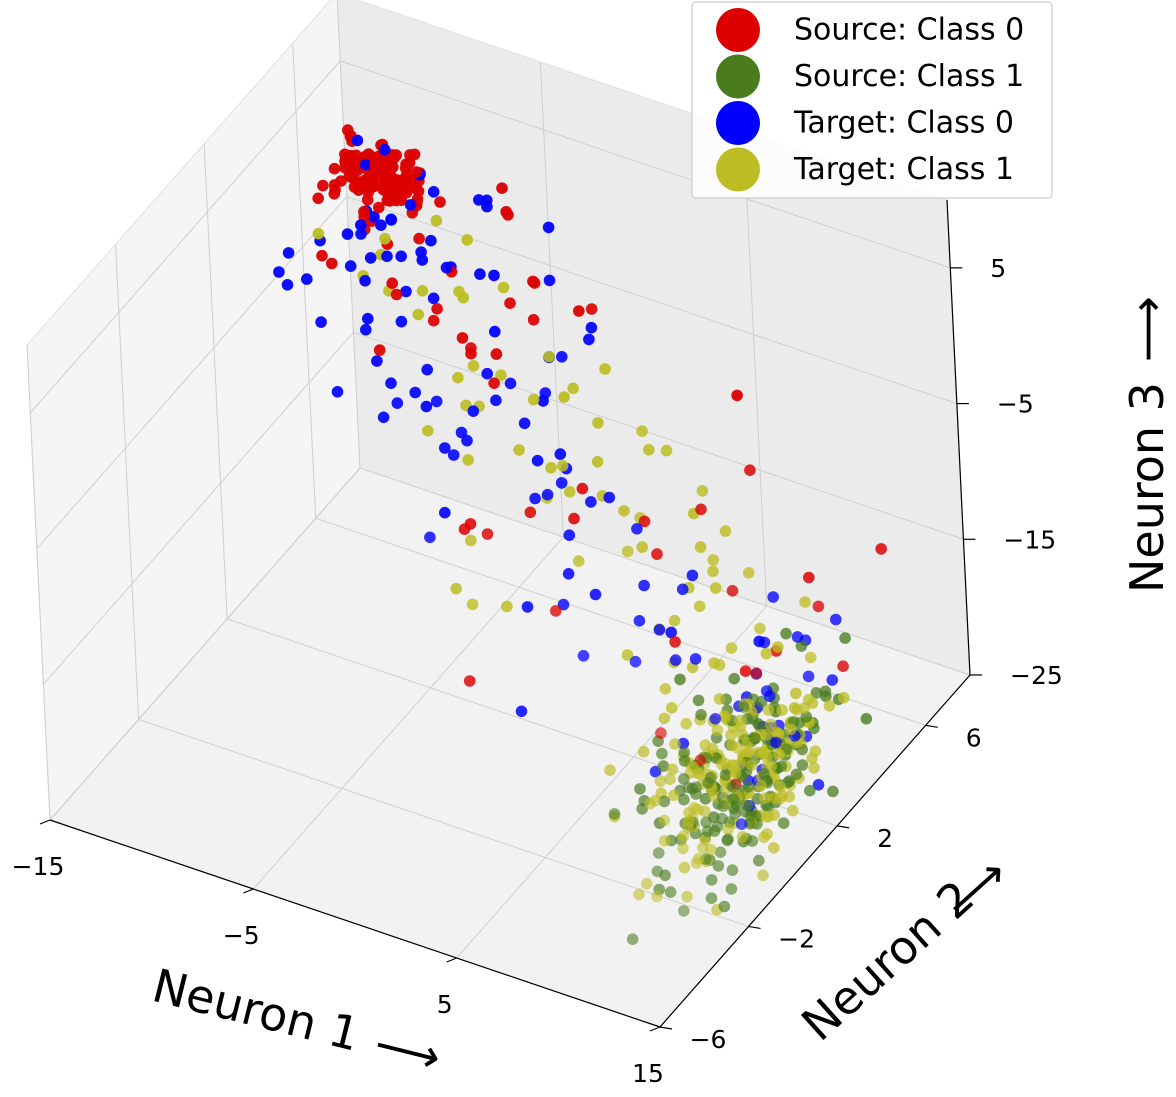 This screenshot has height=1097, width=1176. Describe the element at coordinates (655, 1029) in the screenshot. I see `x-axis-tick` at that location.